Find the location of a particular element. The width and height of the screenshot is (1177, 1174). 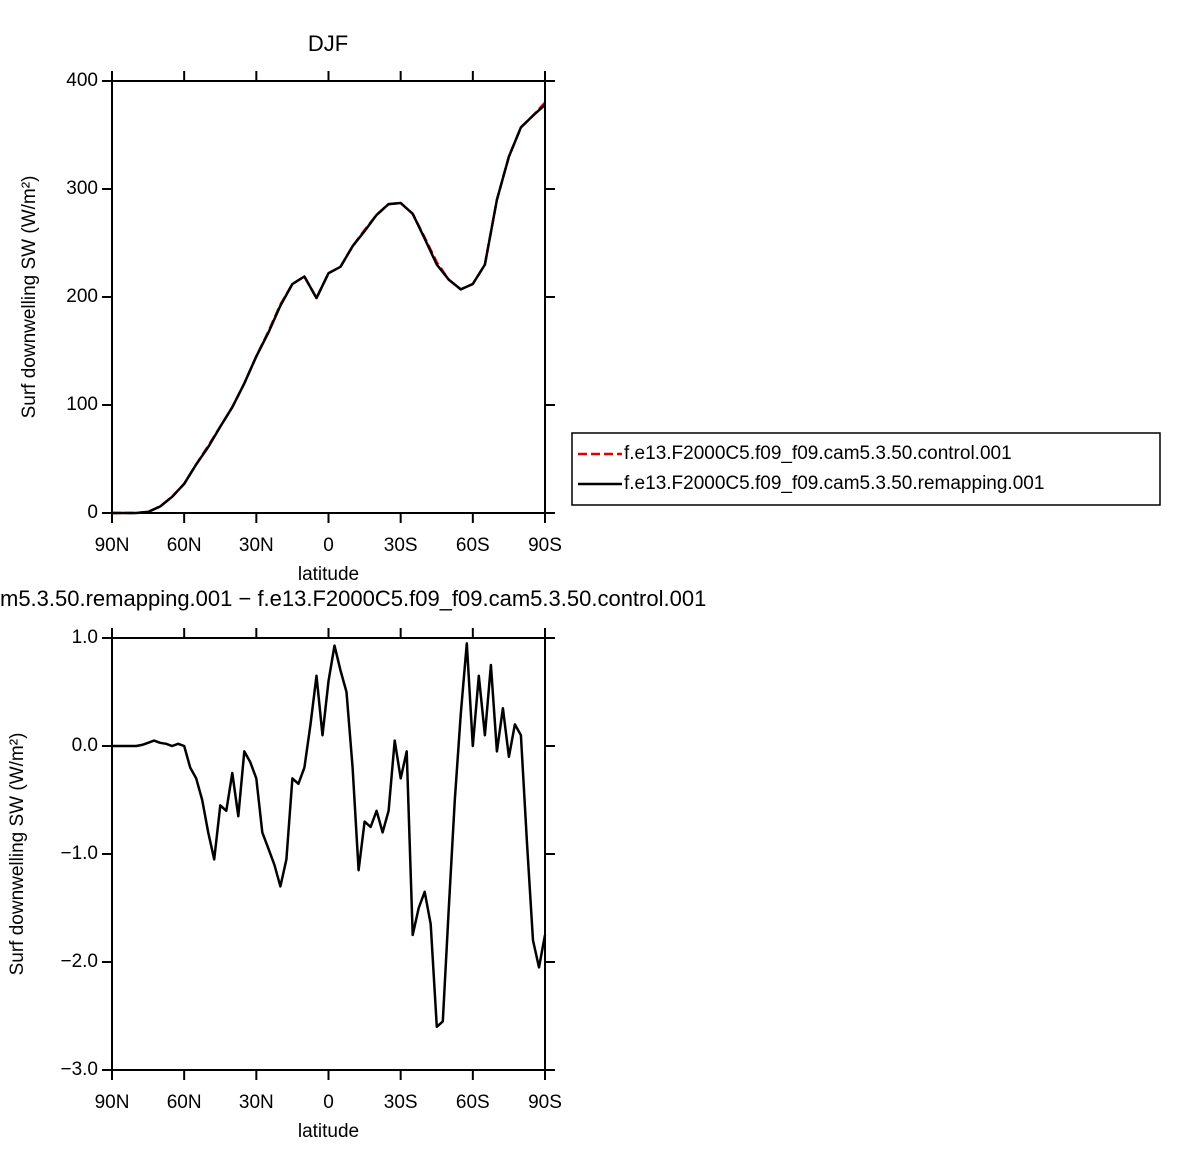

y-tick-label: −3.0 is located at coordinates (79, 1069).